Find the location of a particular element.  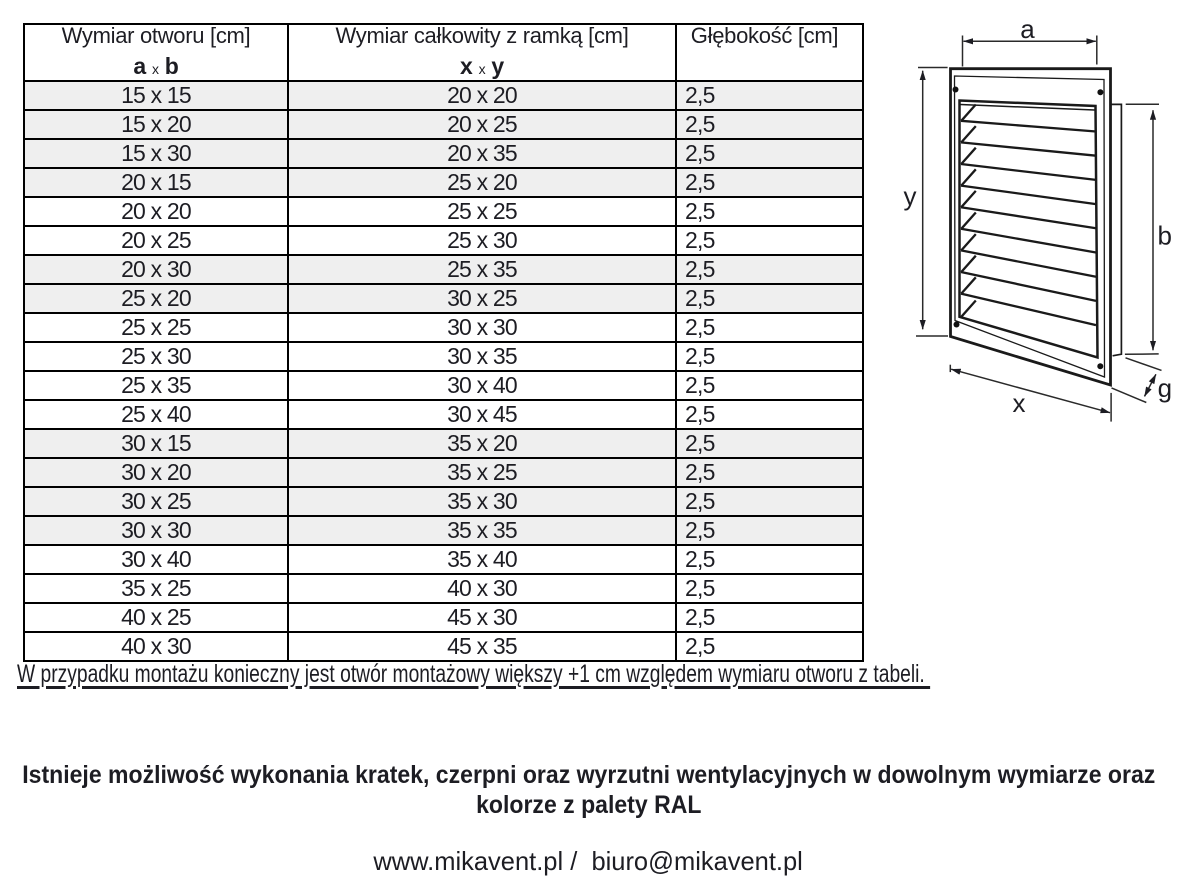

svg-text: b is located at coordinates (1164, 236).